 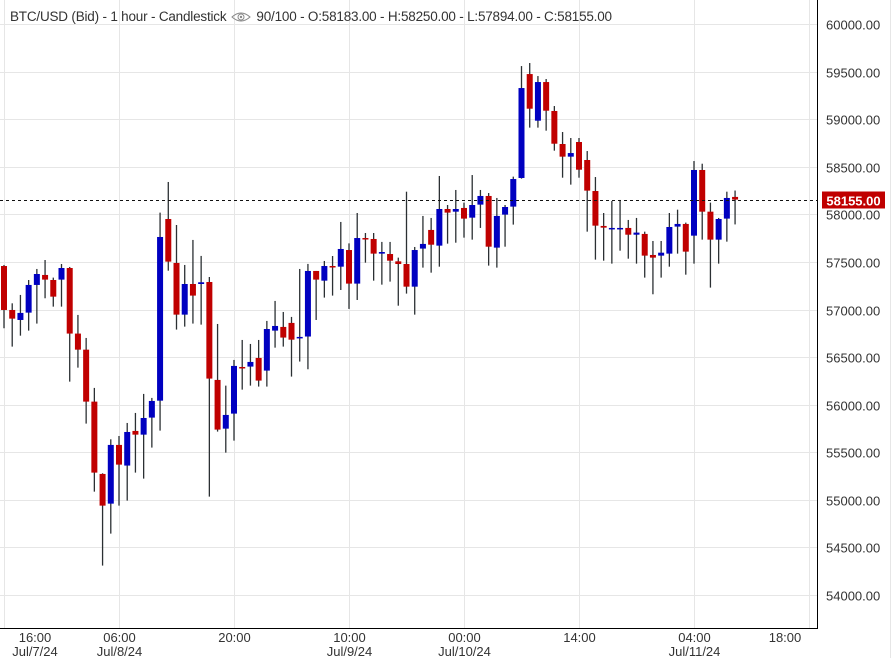 I want to click on x-tick-time: 18:00, so click(x=785, y=637).